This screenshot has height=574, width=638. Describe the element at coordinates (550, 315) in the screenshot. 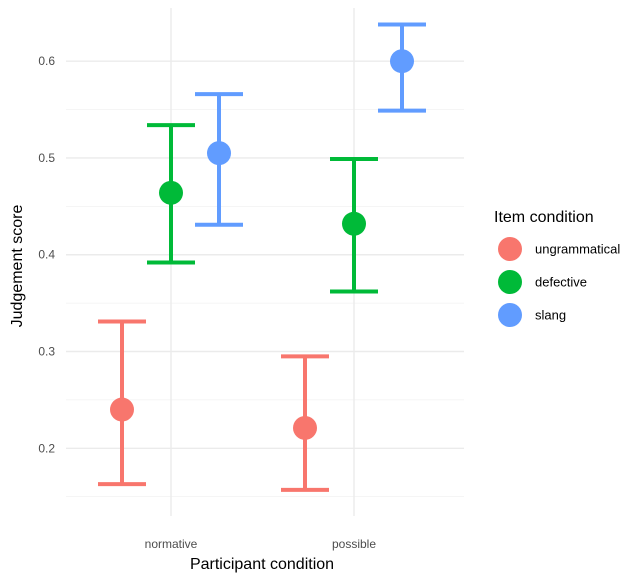

I see `legend-label: slang` at that location.